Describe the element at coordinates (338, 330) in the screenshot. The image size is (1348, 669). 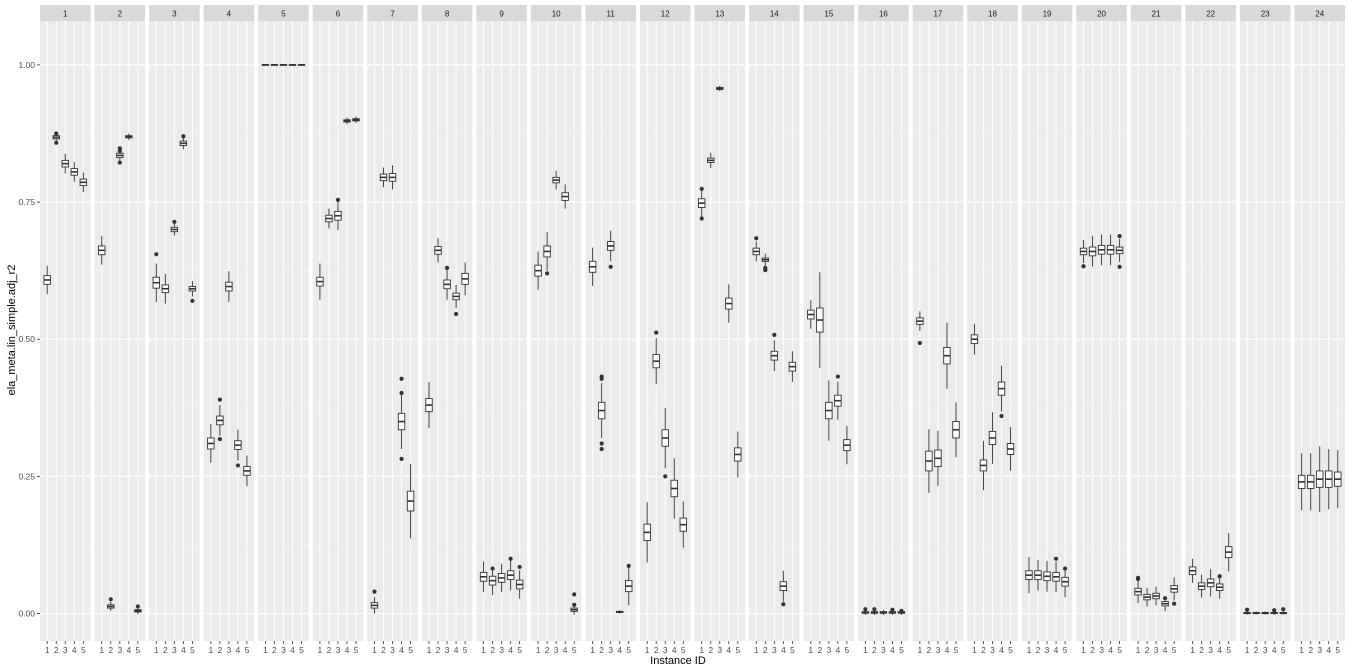
I see `facet-panel: 6 1 2 3 4 5` at that location.